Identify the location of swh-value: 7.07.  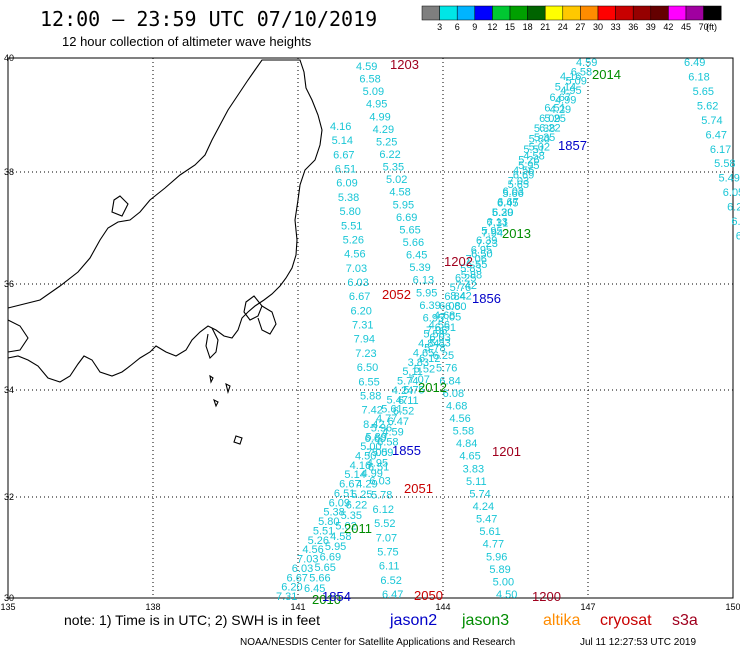
(386, 538).